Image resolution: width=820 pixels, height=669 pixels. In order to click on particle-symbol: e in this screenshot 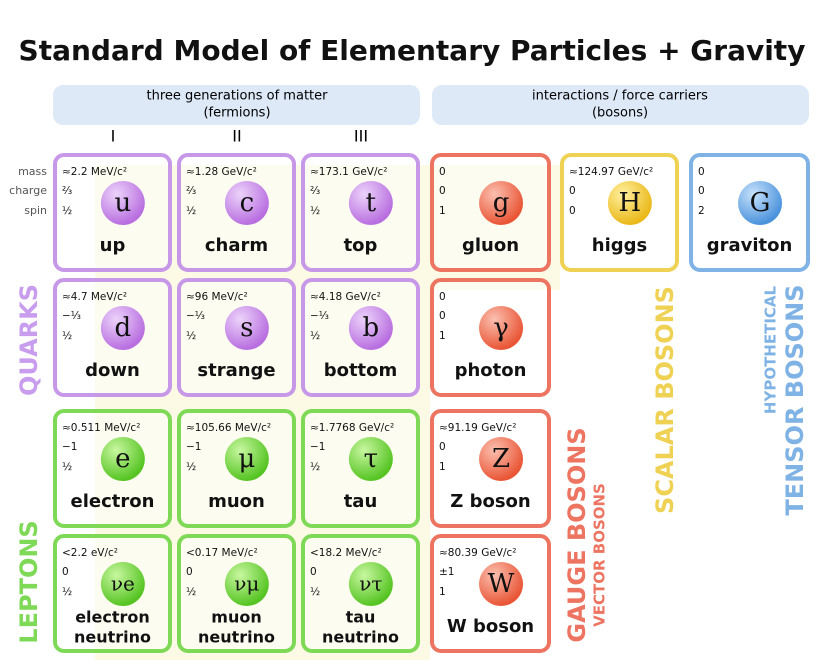, I will do `click(122, 459)`.